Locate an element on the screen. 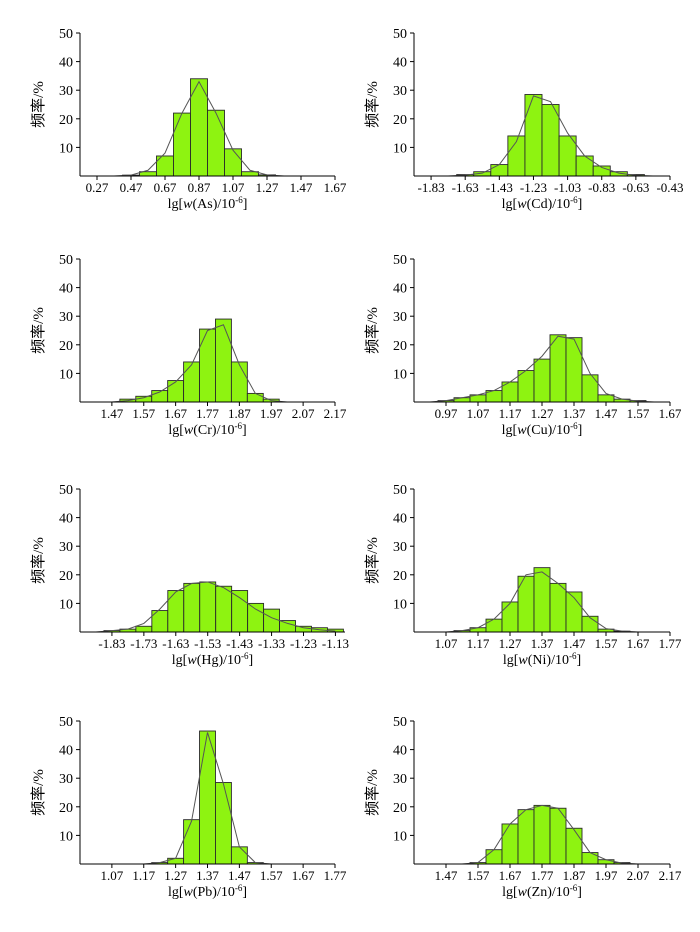 This screenshot has height=932, width=700. x-tick-label: -0.63 is located at coordinates (635, 187).